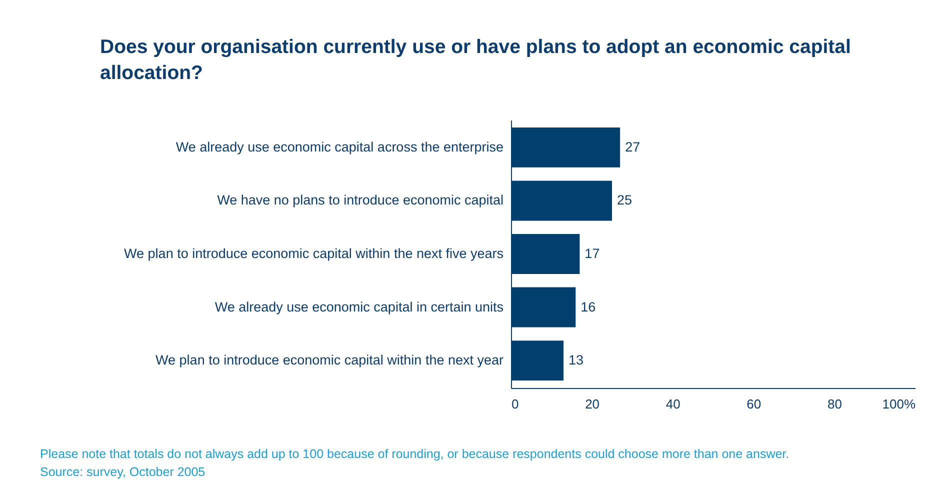 The height and width of the screenshot is (499, 944). What do you see at coordinates (673, 404) in the screenshot?
I see `x-tick-label: 40` at bounding box center [673, 404].